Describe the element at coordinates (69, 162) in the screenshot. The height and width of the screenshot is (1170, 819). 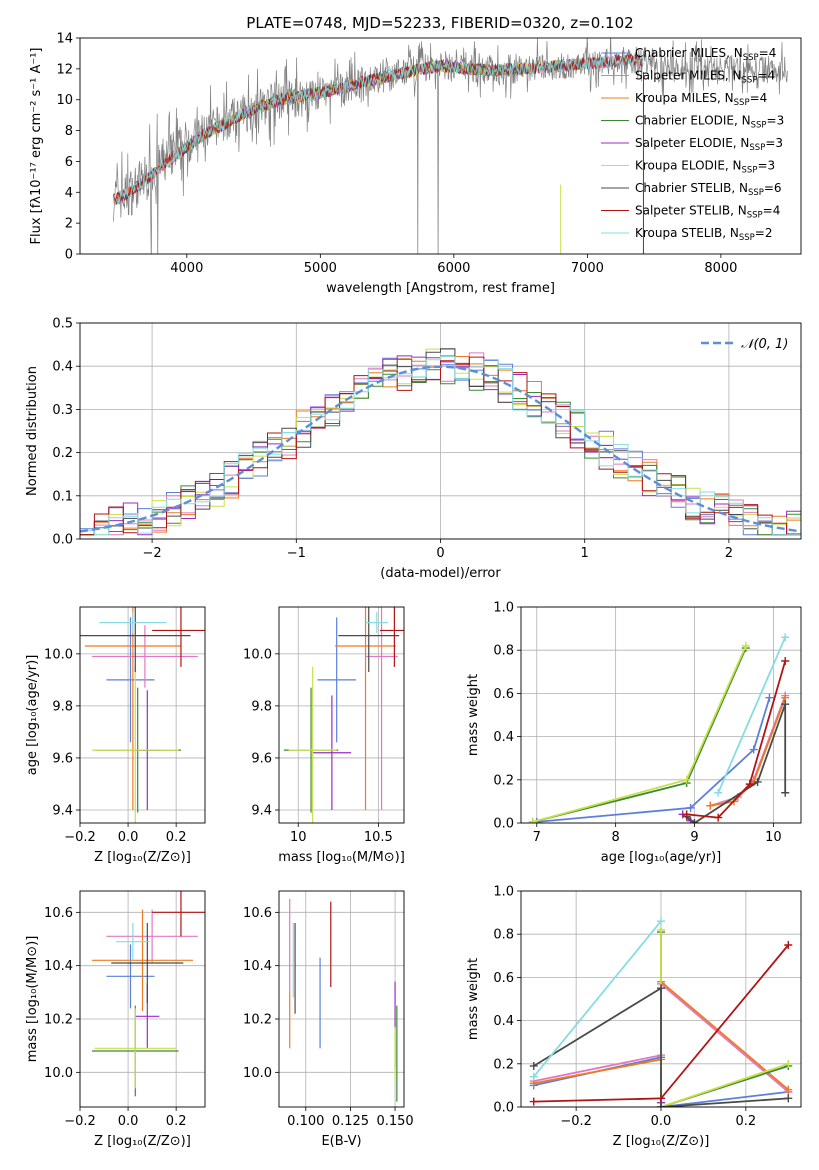
I see `y-tick-label: 6` at that location.